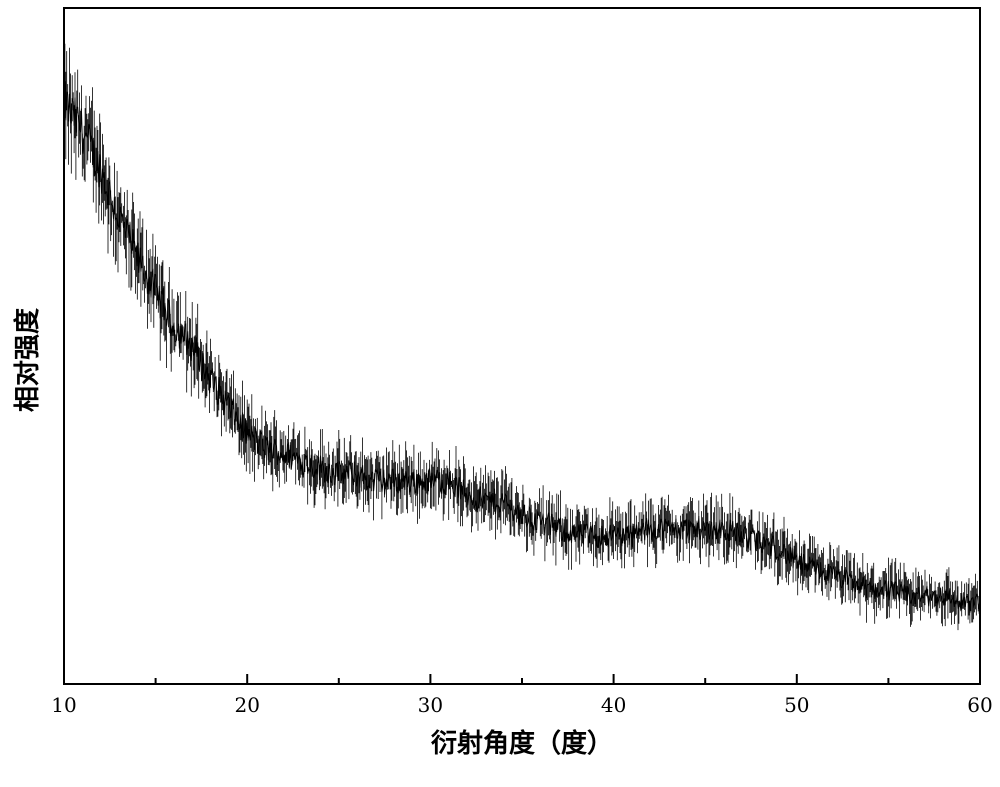 This screenshot has height=787, width=1000. I want to click on x-axis-title: 衍射角度（度）, so click(522, 743).